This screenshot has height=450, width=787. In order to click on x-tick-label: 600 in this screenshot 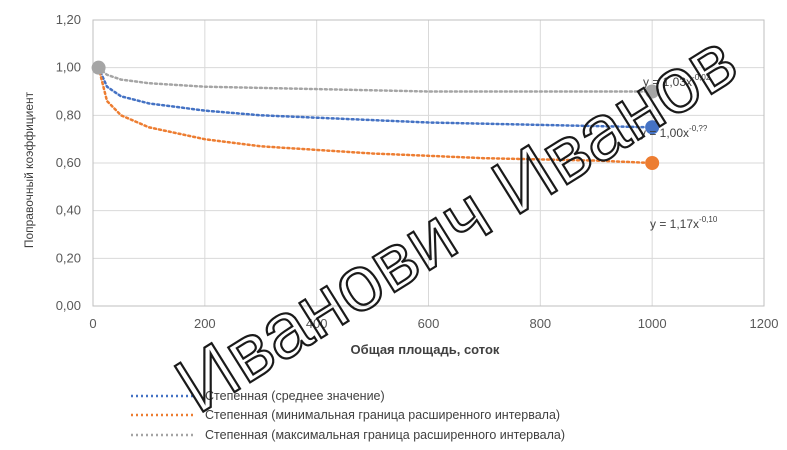, I will do `click(429, 323)`.